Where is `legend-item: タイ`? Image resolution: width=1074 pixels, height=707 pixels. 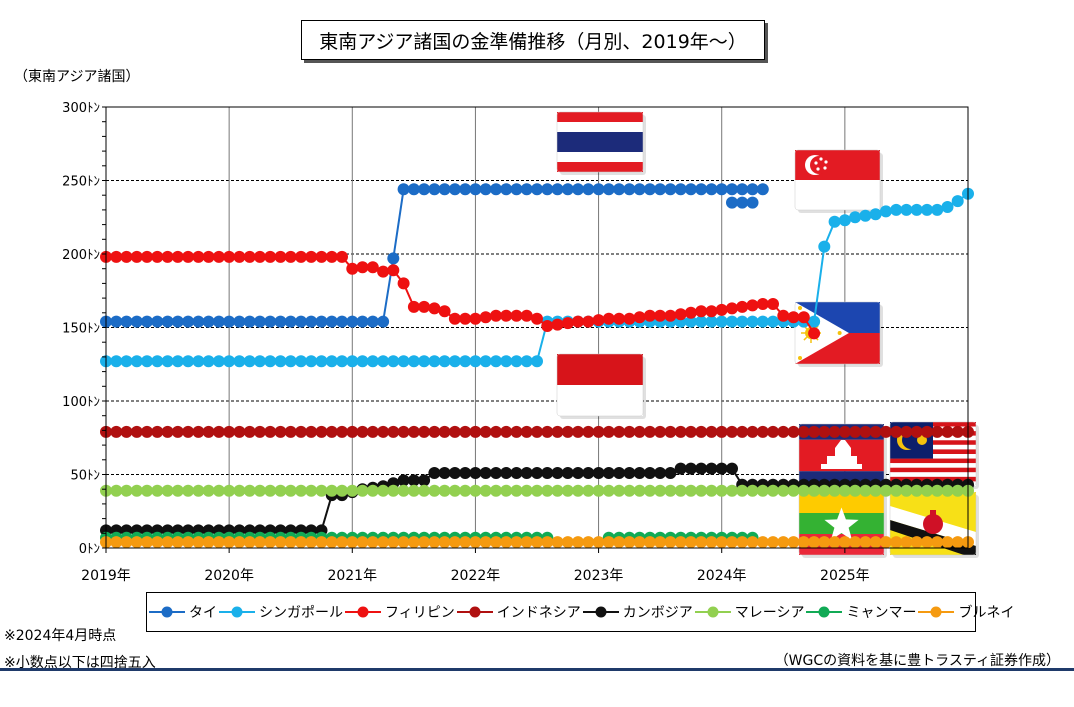
legend-item: タイ is located at coordinates (182, 612).